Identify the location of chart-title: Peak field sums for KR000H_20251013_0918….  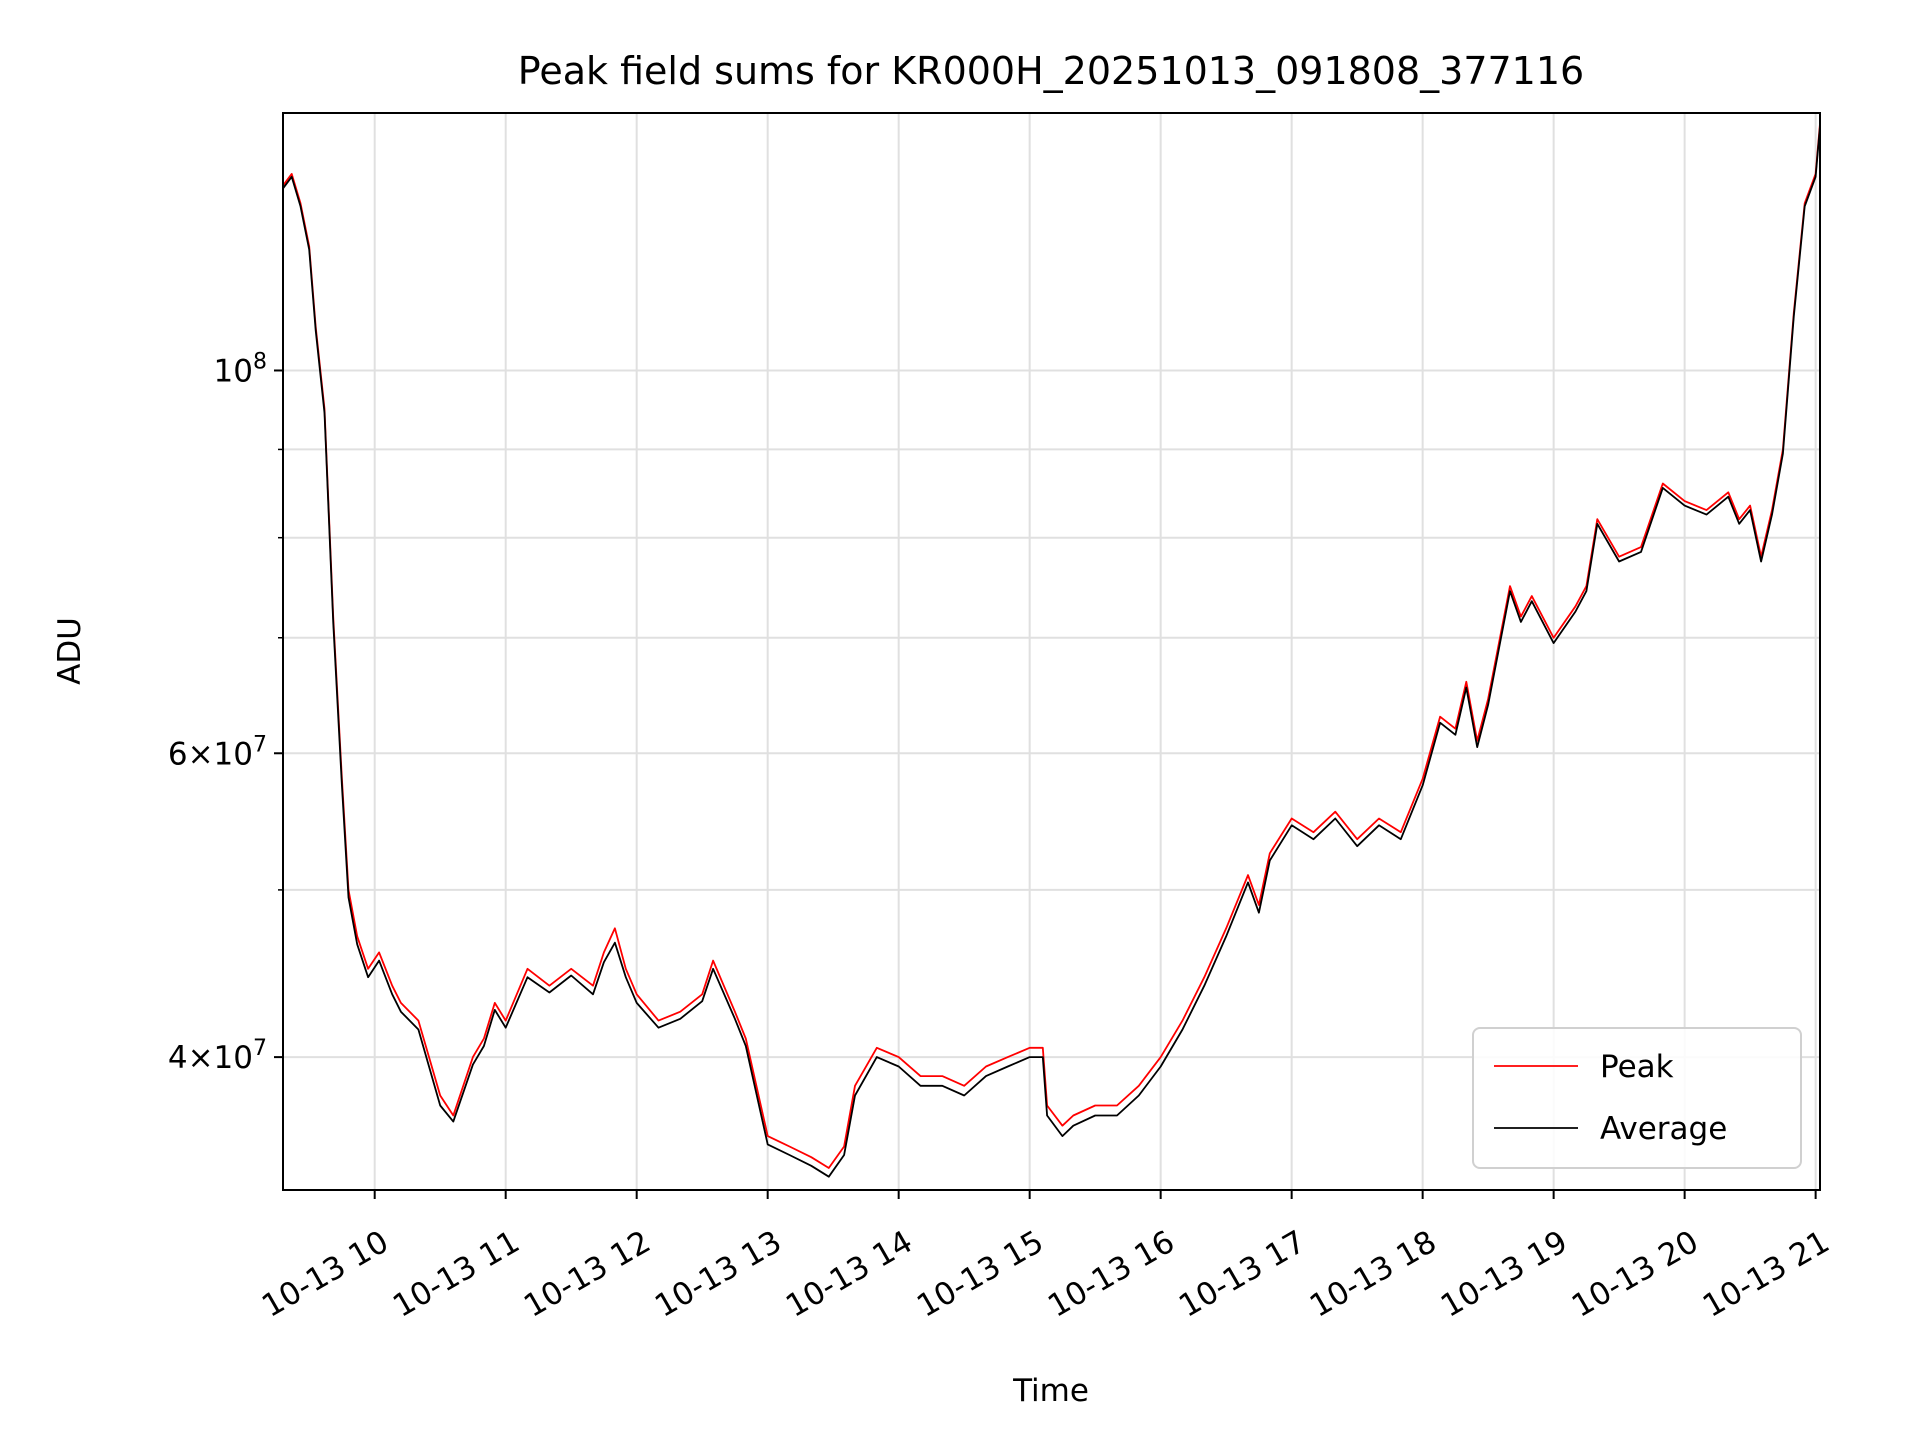
(1051, 71).